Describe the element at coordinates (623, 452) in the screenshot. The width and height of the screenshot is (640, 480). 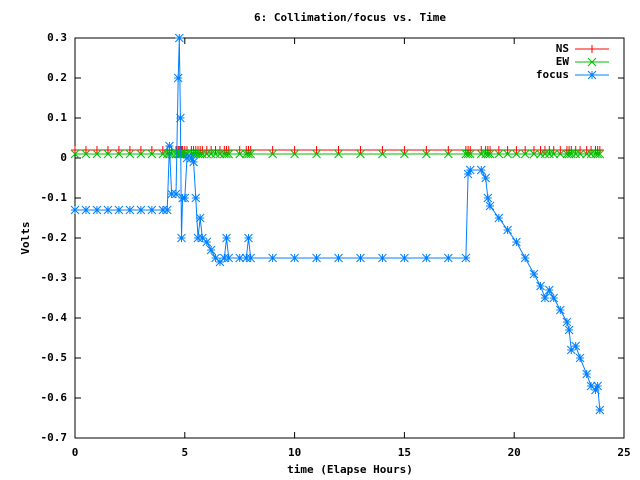
I see `x-tick-label: 25` at that location.